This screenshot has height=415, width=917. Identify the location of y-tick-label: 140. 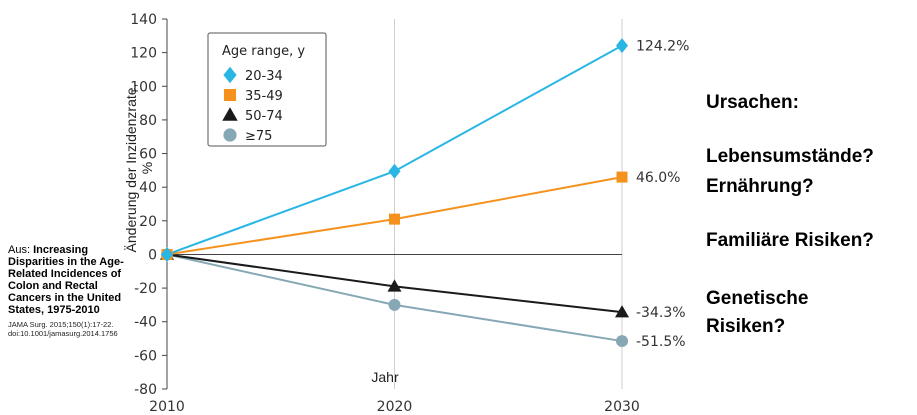
(143, 20).